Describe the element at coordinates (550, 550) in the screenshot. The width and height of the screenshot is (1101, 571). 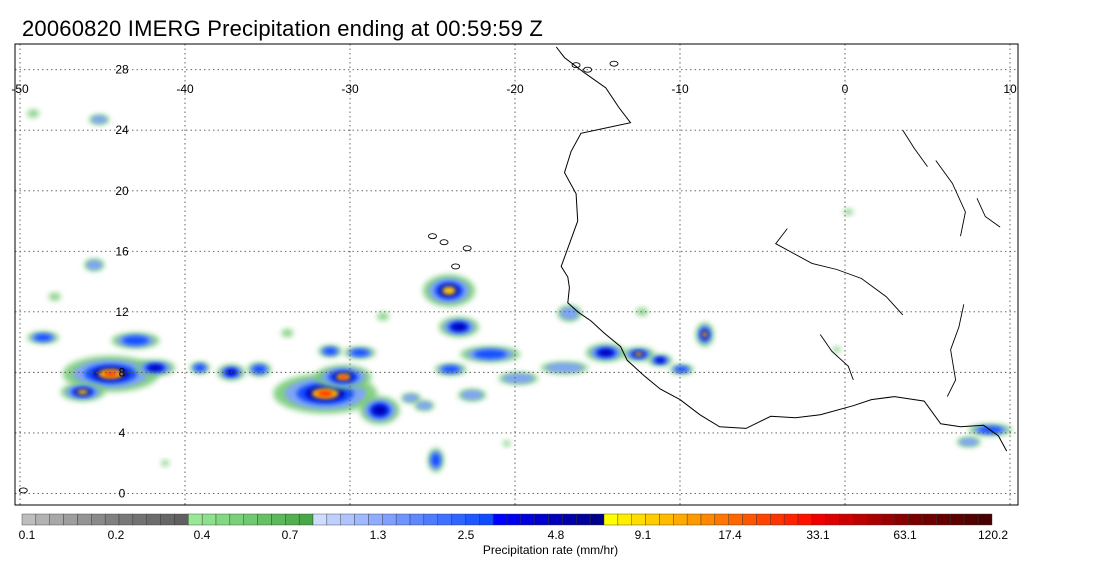
I see `colorbar-unit-label: Precipitation rate (mm/hr)` at that location.